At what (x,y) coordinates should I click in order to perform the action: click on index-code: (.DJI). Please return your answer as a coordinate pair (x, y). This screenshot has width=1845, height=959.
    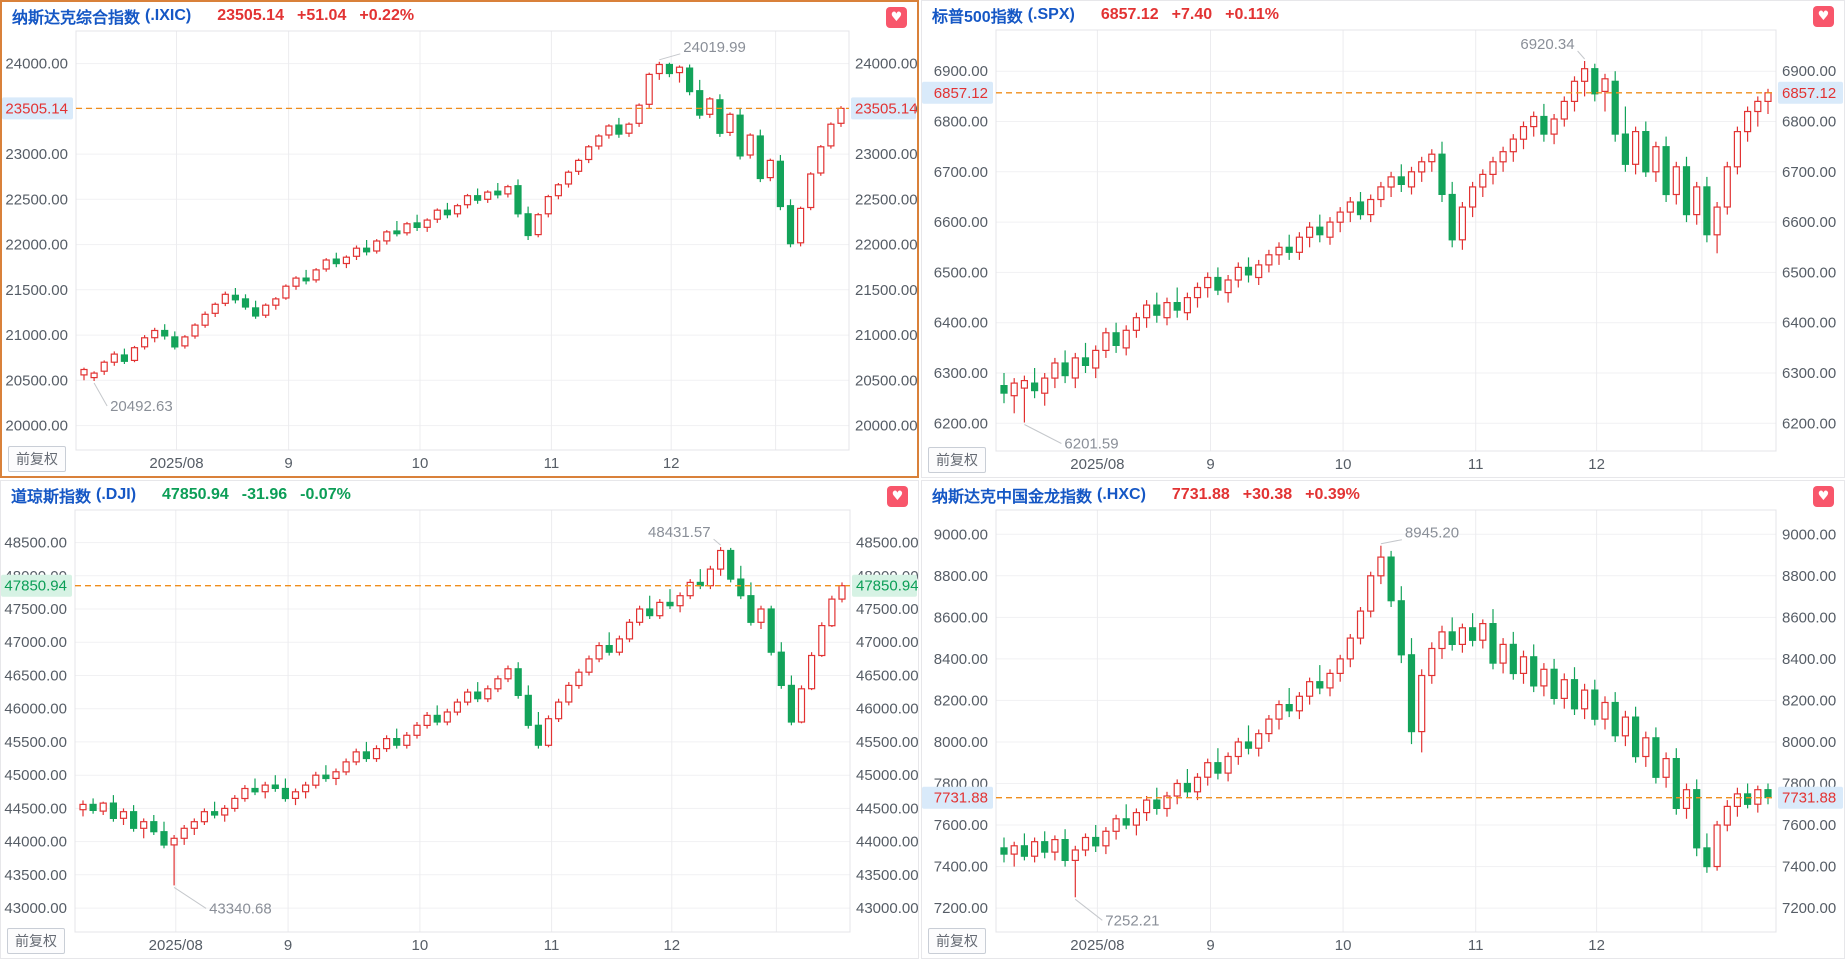
    Looking at the image, I should click on (116, 494).